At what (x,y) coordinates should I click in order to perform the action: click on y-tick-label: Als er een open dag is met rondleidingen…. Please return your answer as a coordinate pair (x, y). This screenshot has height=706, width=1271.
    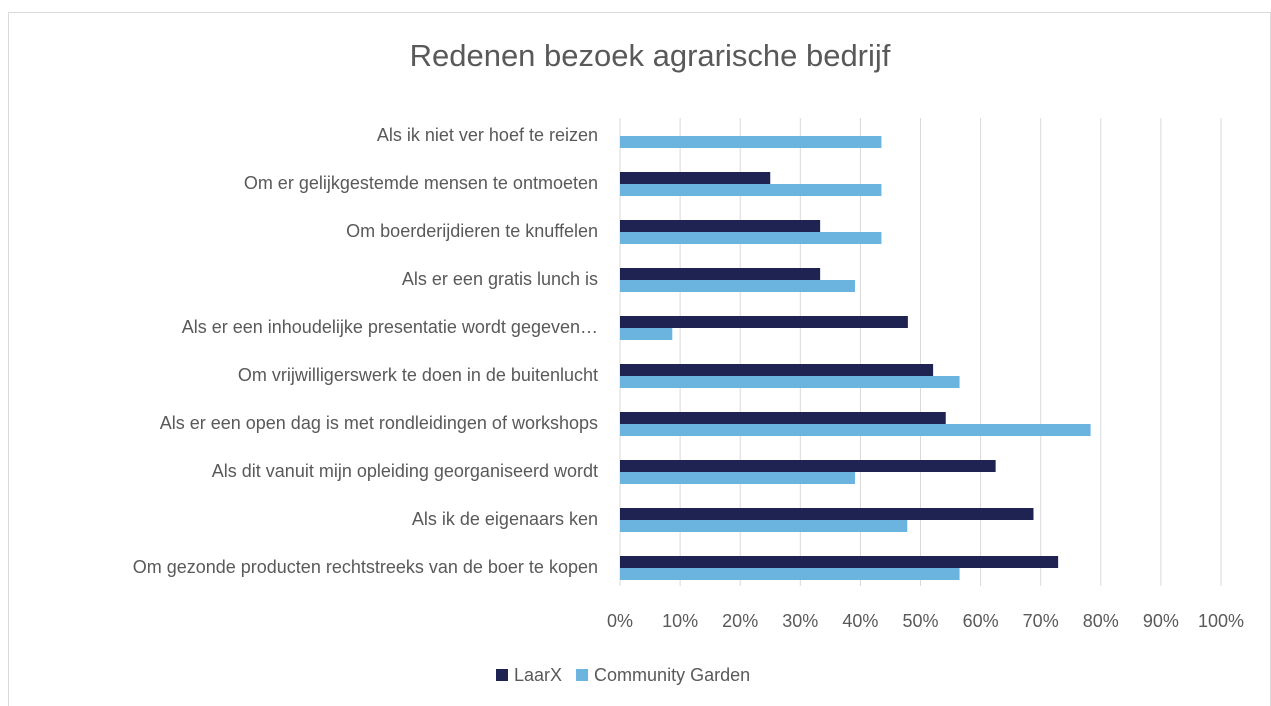
    Looking at the image, I should click on (379, 423).